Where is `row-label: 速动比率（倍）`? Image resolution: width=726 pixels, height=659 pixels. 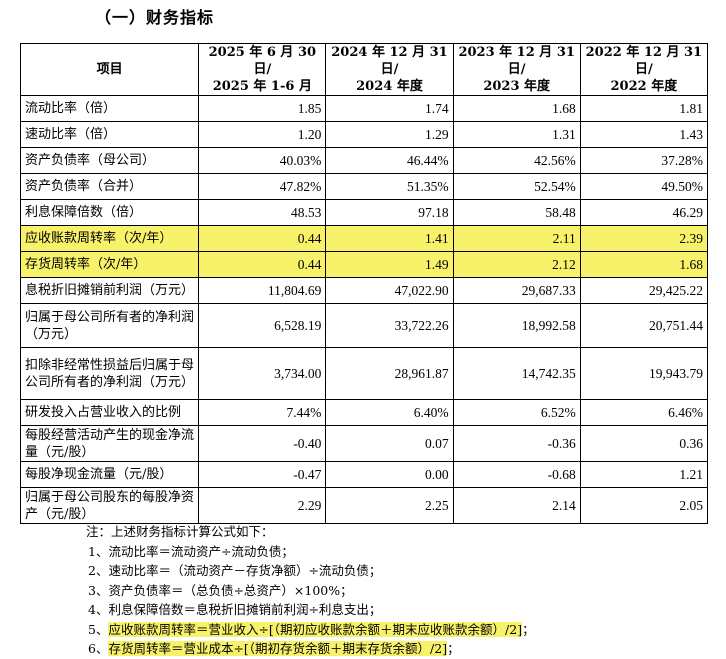
row-label: 速动比率（倍） is located at coordinates (109, 134).